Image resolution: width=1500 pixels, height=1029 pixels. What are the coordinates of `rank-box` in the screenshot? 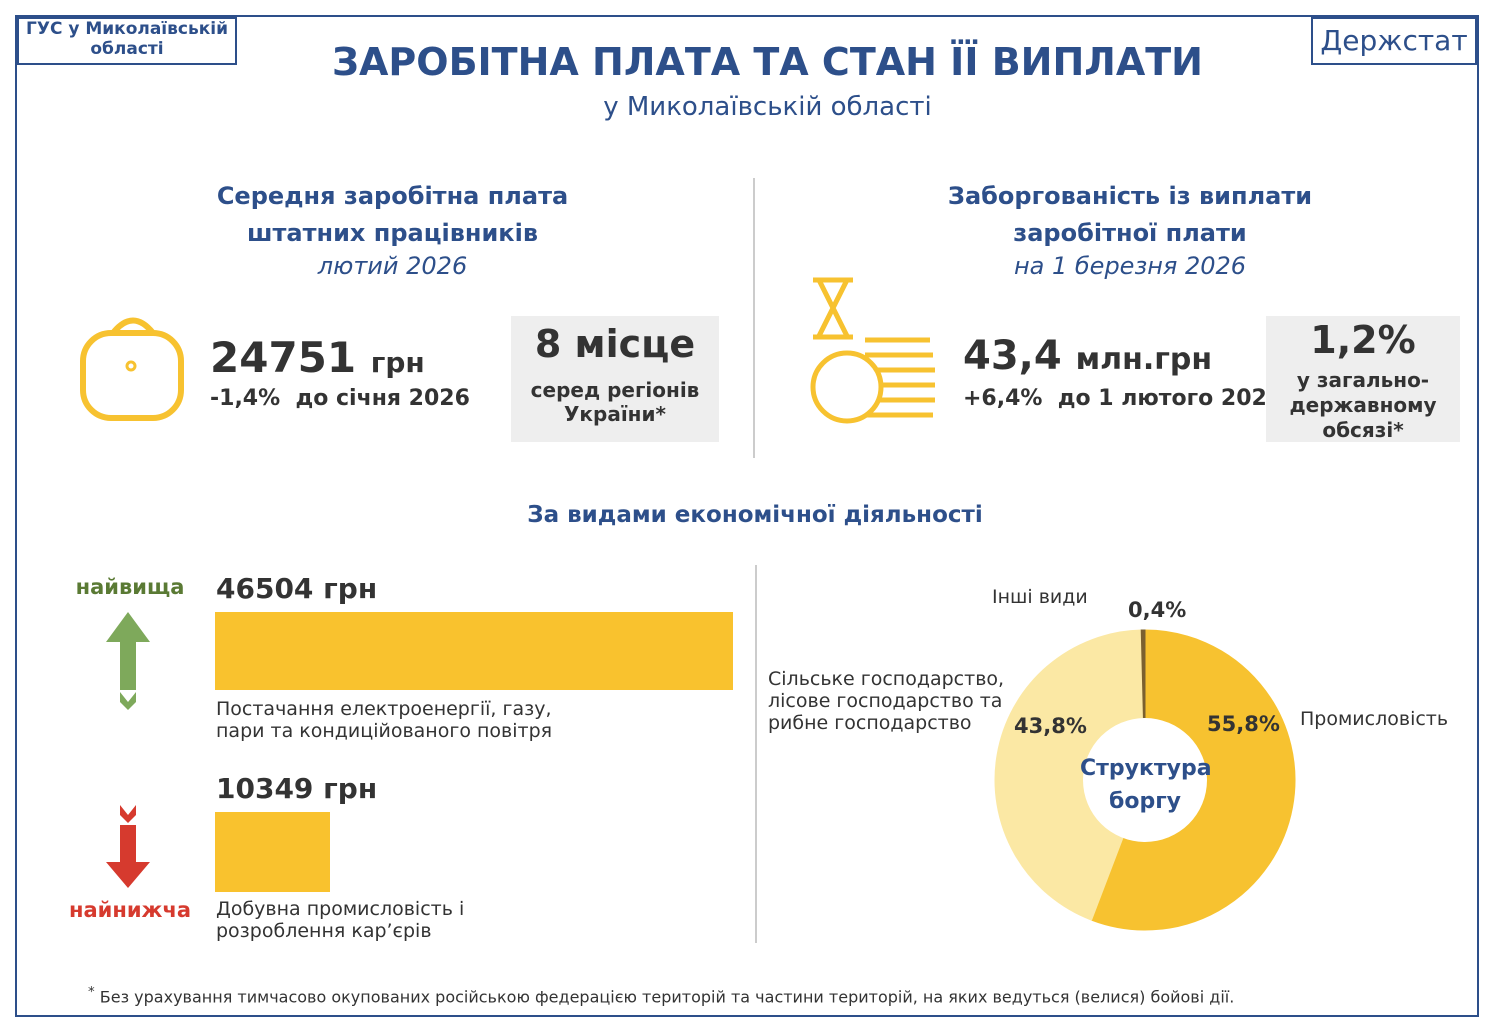 It's located at (615, 379).